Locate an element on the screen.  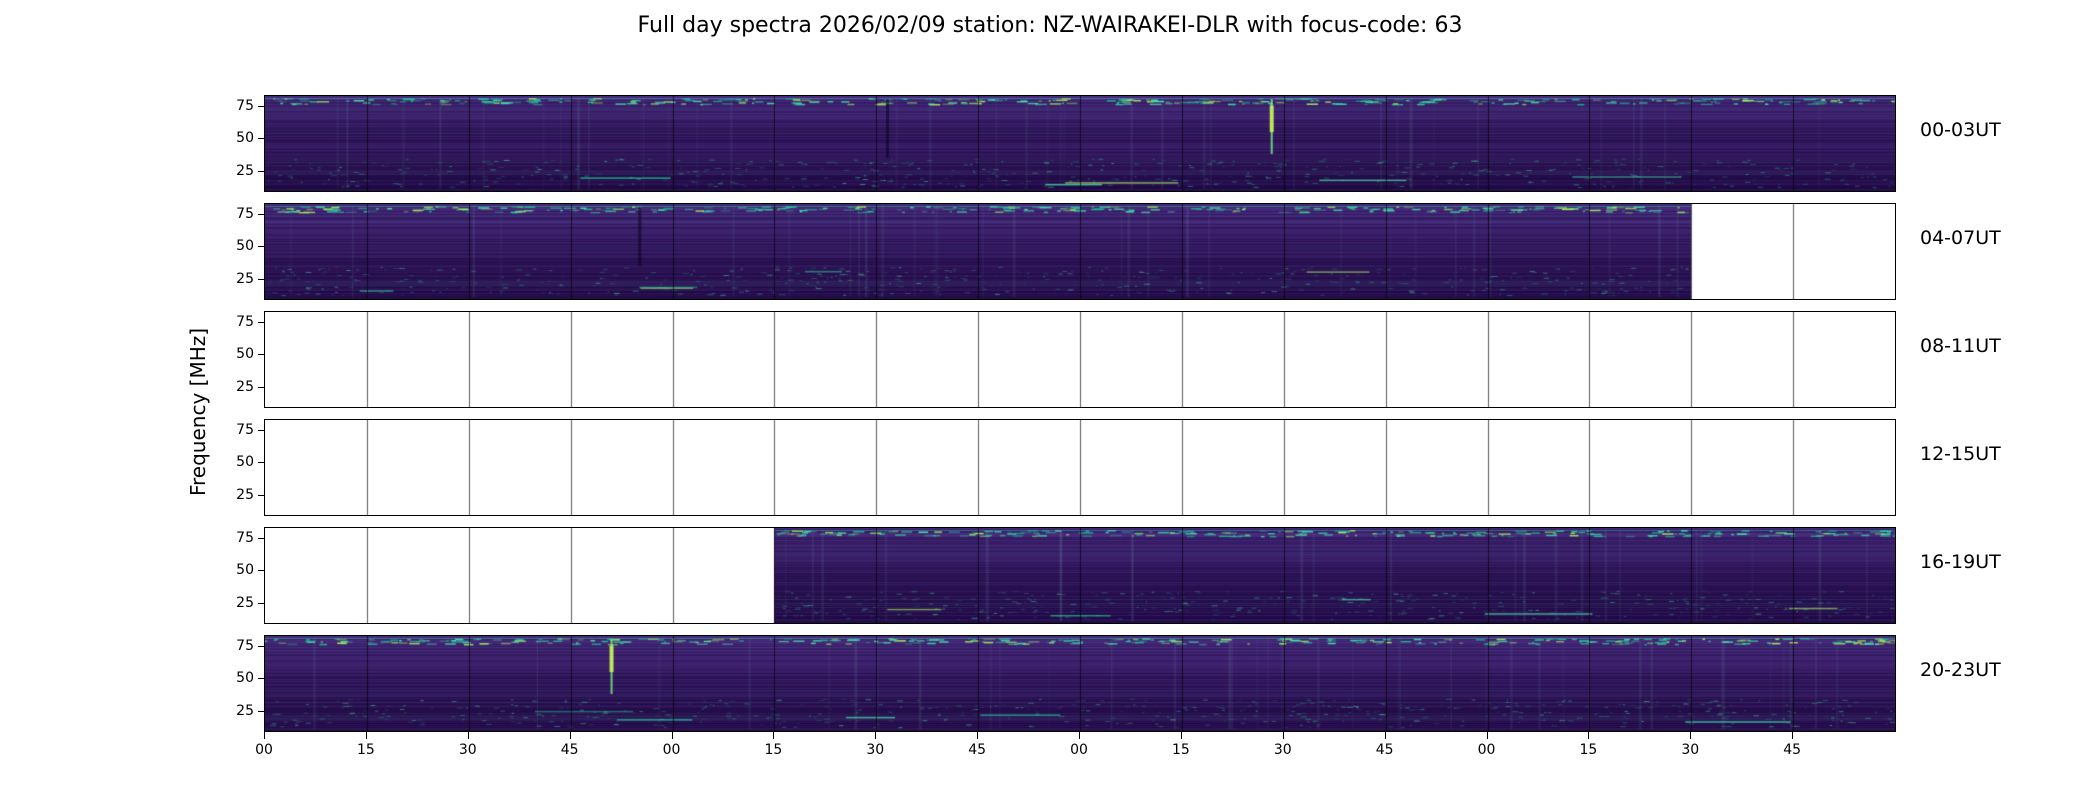
row-label: 04-07UT is located at coordinates (1960, 238).